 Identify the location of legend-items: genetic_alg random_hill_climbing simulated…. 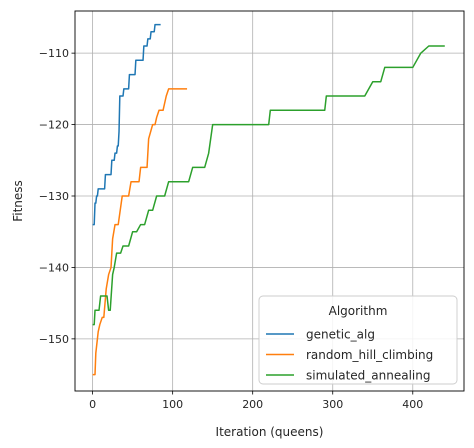
(349, 355).